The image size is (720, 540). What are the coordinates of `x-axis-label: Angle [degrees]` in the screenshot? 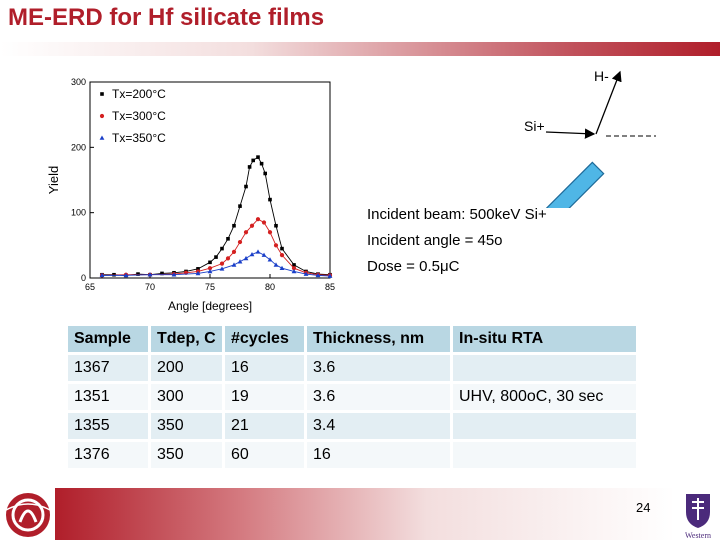 It's located at (210, 306).